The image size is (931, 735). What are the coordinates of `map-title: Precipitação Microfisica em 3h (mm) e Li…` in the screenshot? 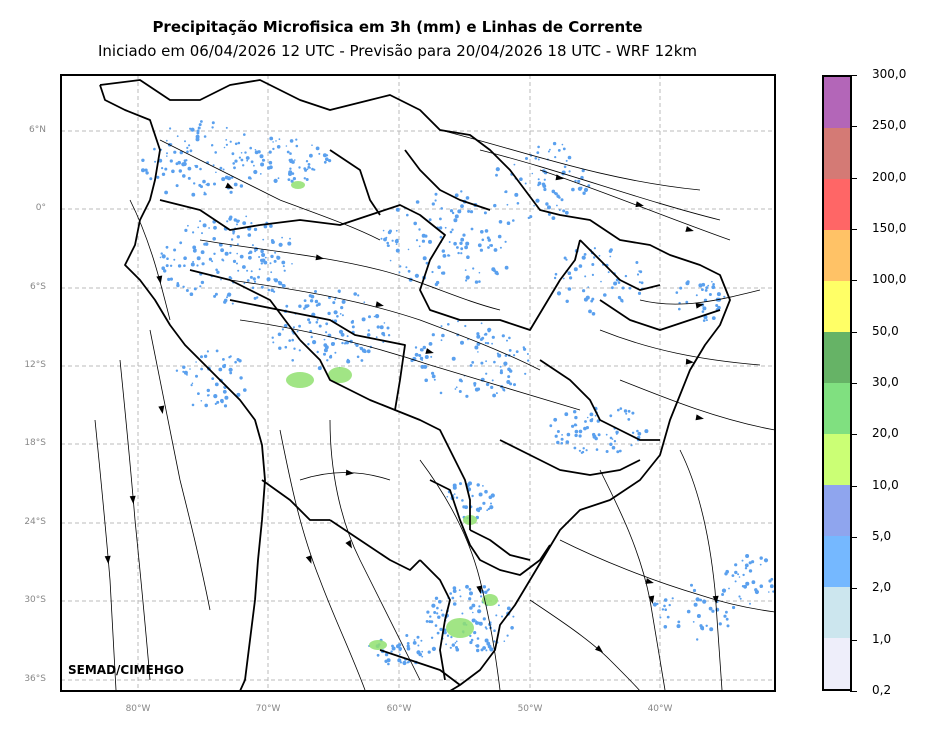 It's located at (397, 27).